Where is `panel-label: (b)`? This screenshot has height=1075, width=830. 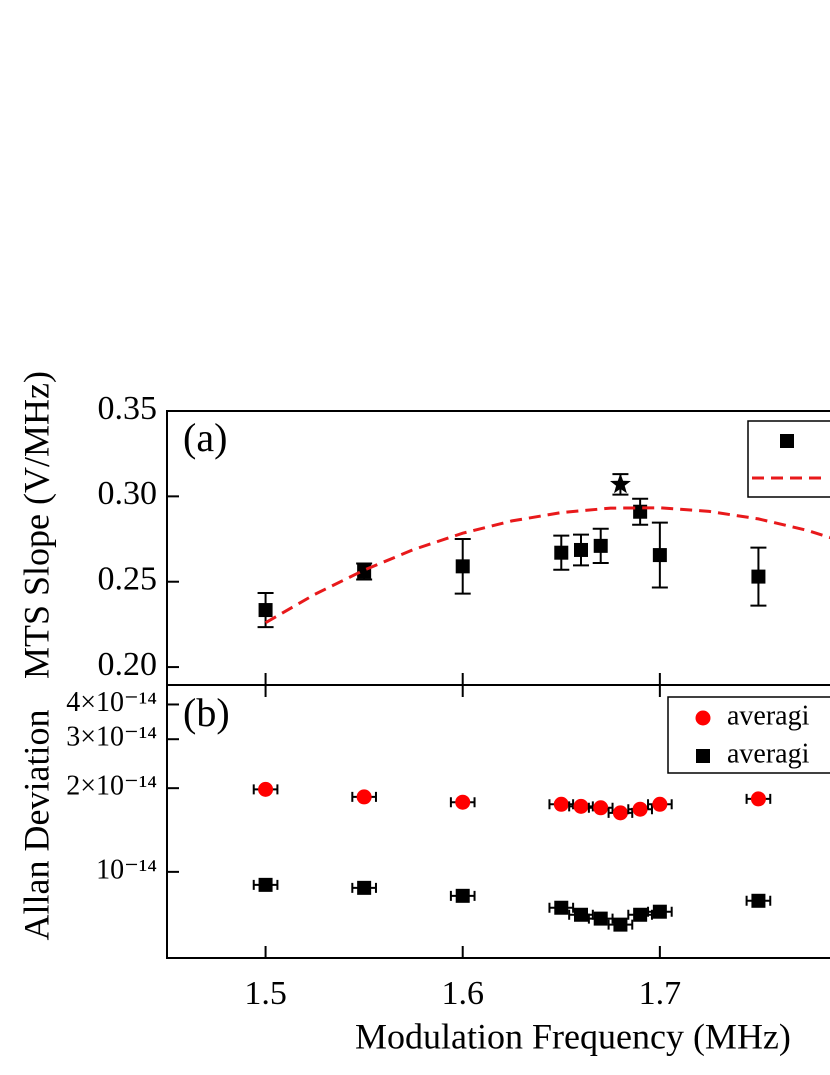 panel-label: (b) is located at coordinates (206, 712).